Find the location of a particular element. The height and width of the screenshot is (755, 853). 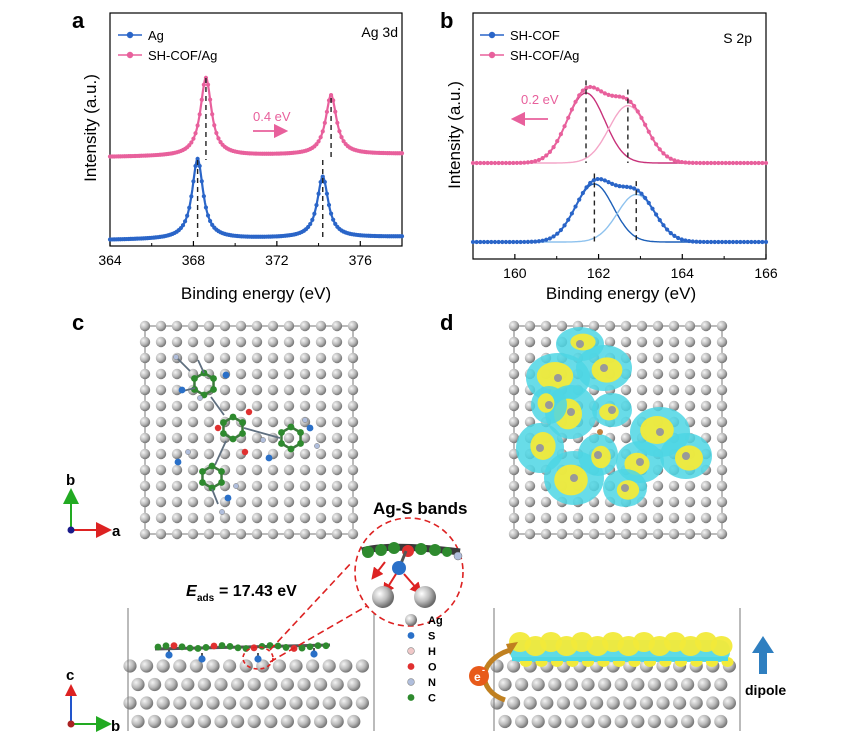

zoom-atom-s is located at coordinates (399, 568).